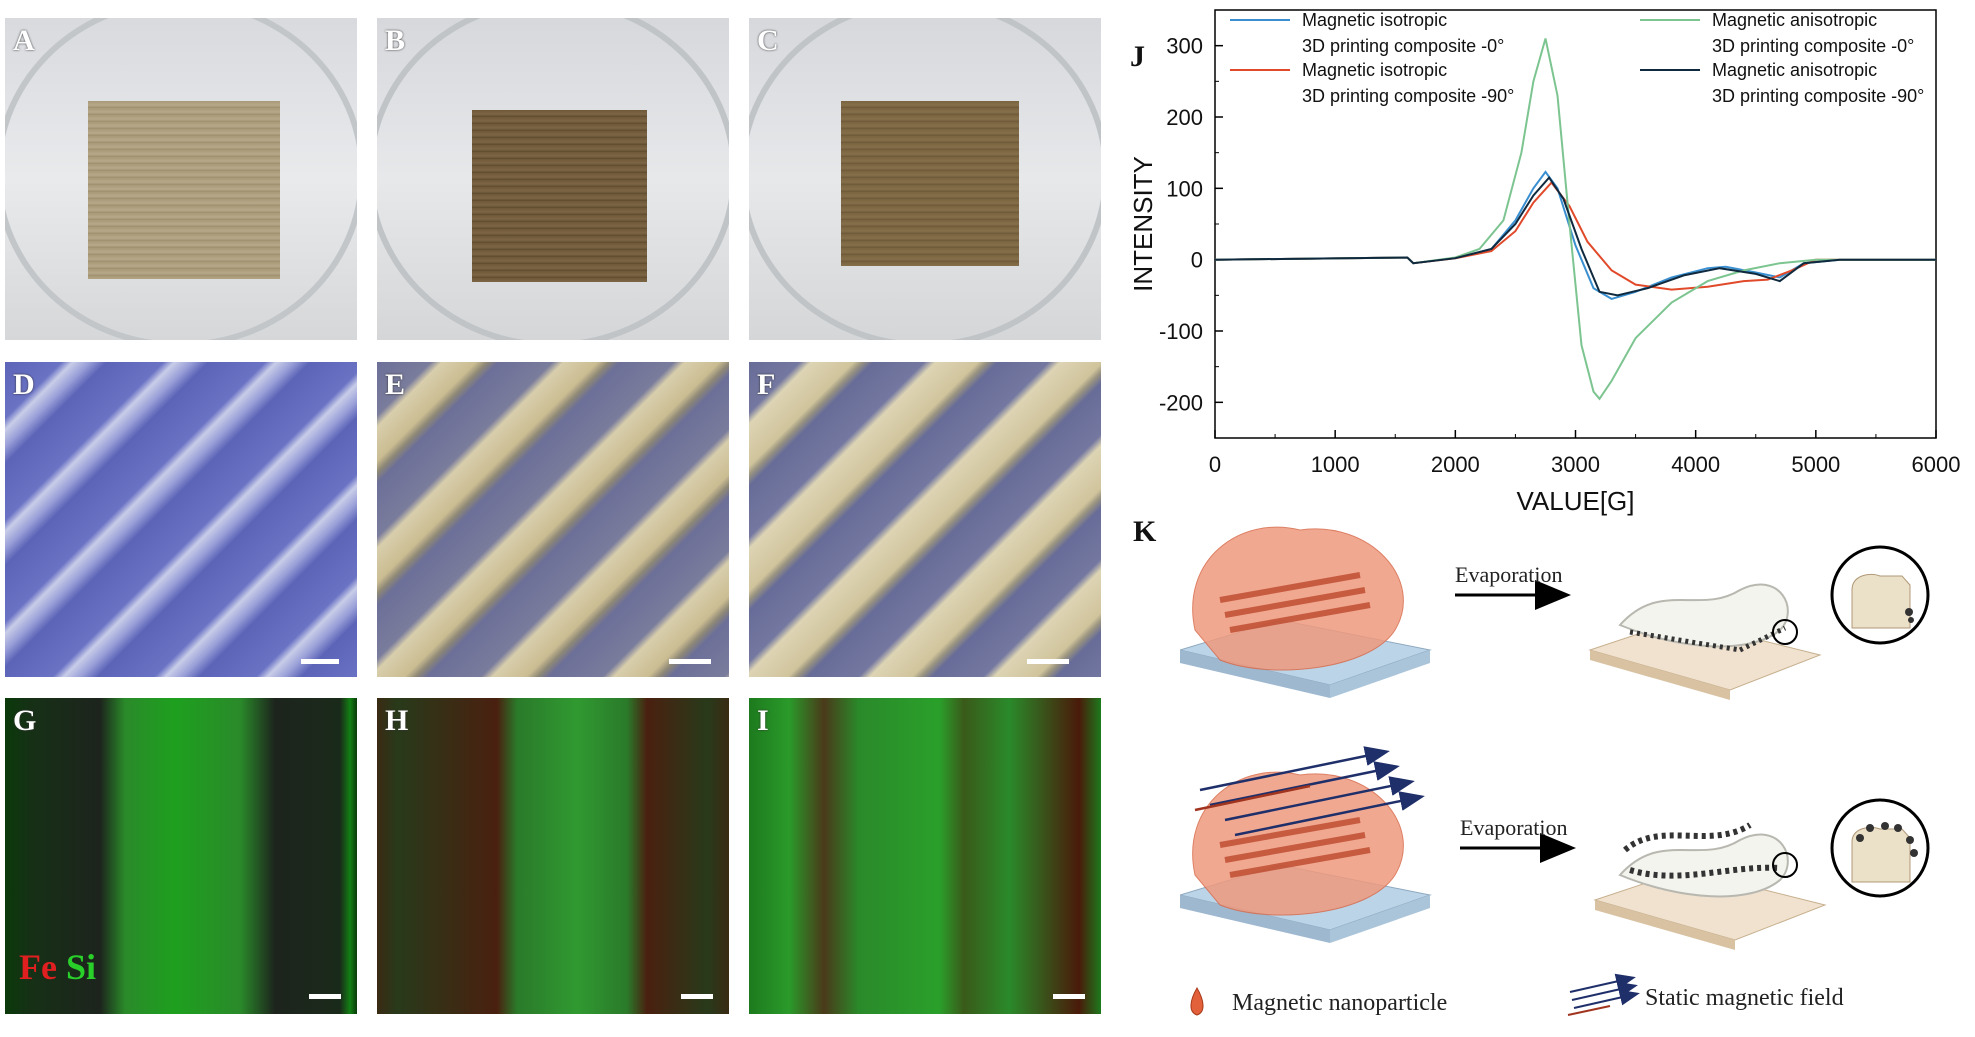  I want to click on panel-label-i: I, so click(763, 720).